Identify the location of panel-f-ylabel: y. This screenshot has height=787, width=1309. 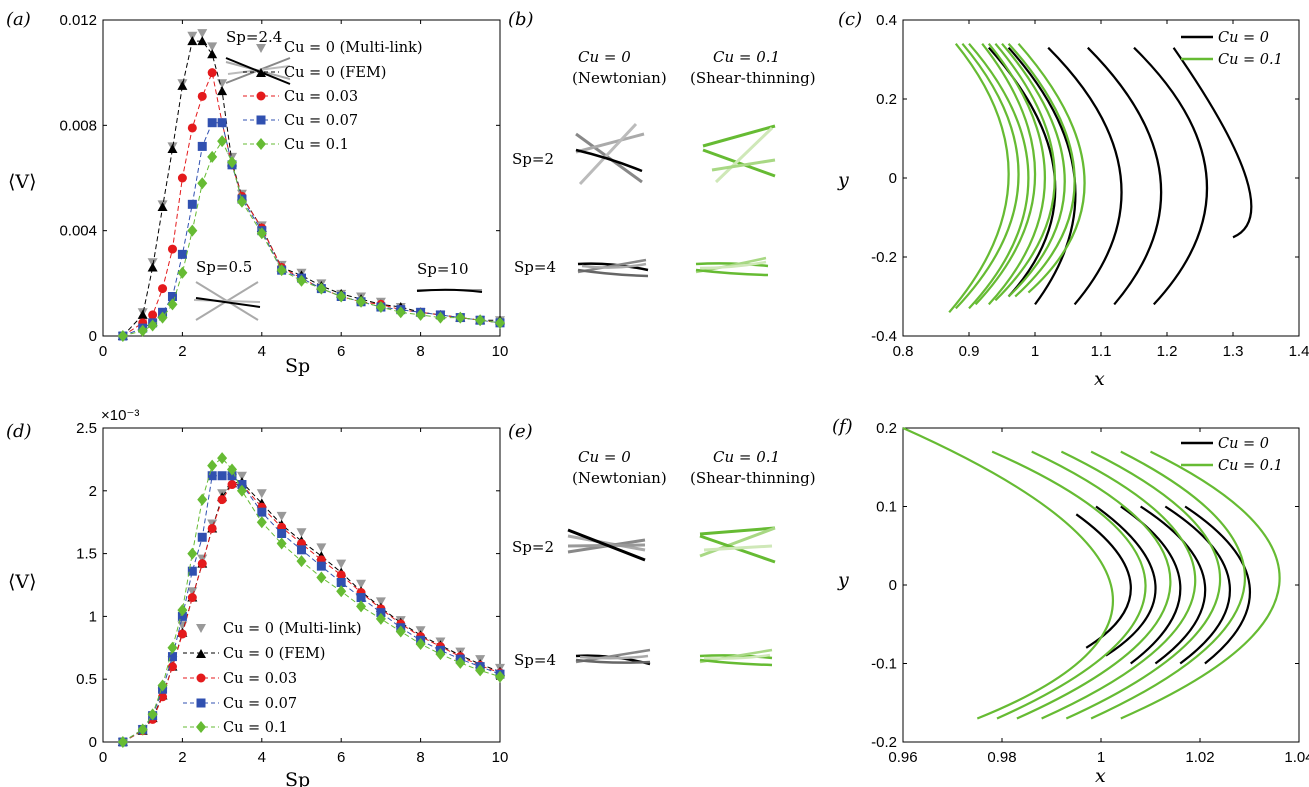
(843, 580).